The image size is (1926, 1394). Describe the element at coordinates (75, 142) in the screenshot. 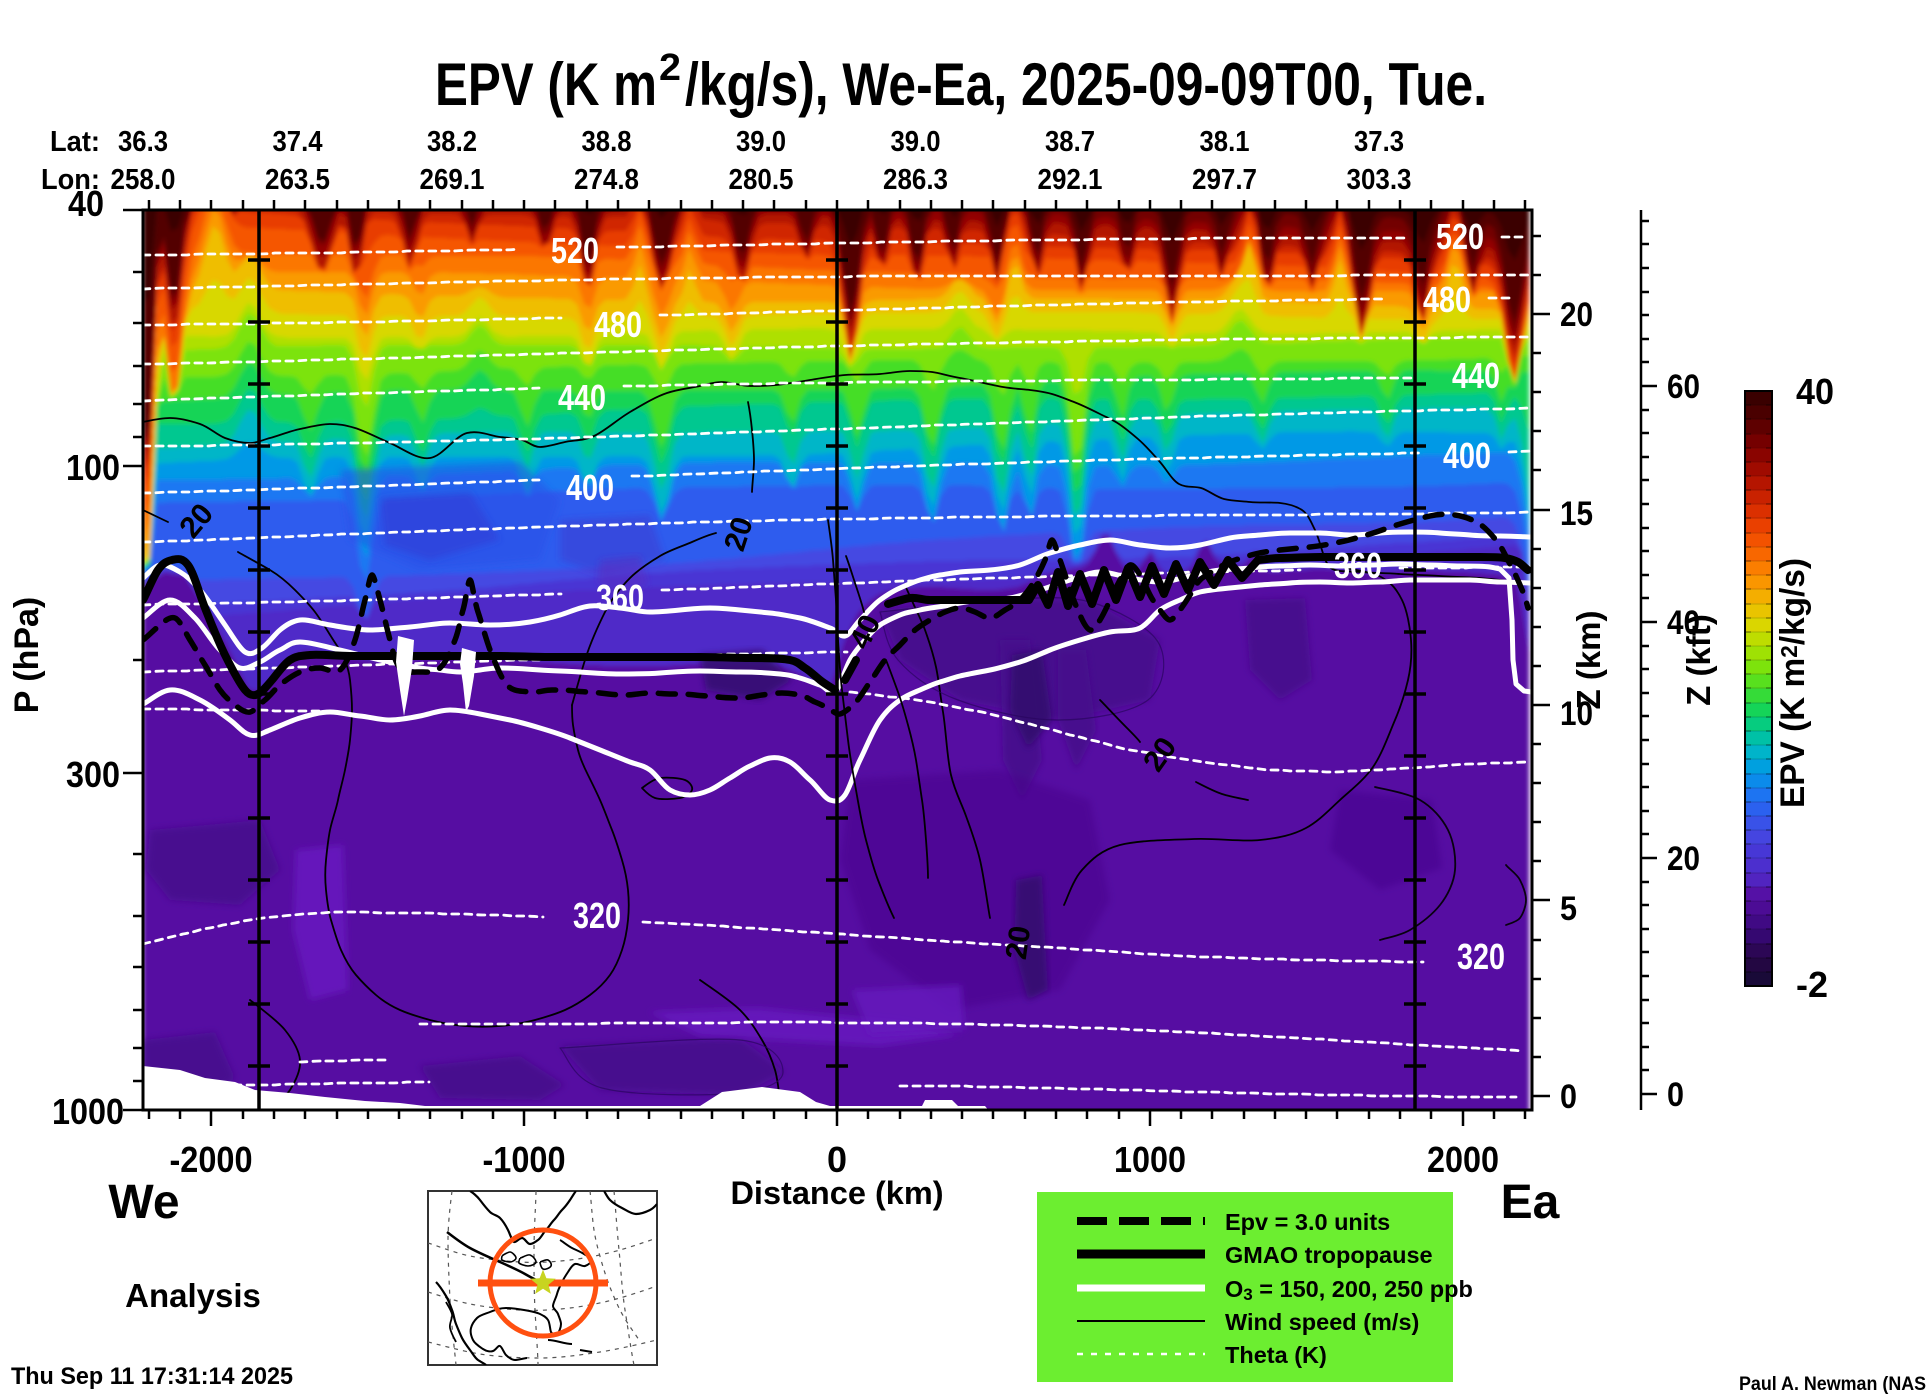

I see `svg-text: Lat:` at that location.